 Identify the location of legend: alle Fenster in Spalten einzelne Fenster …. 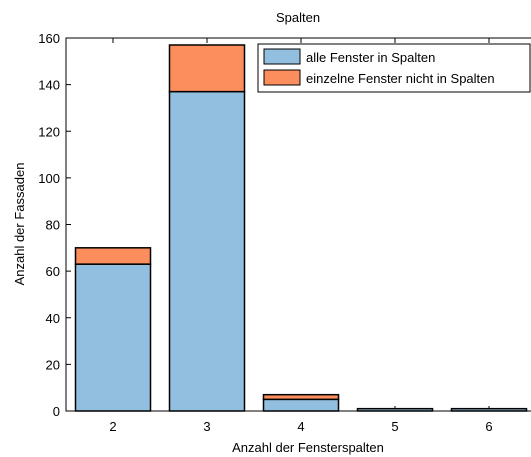
(394, 68).